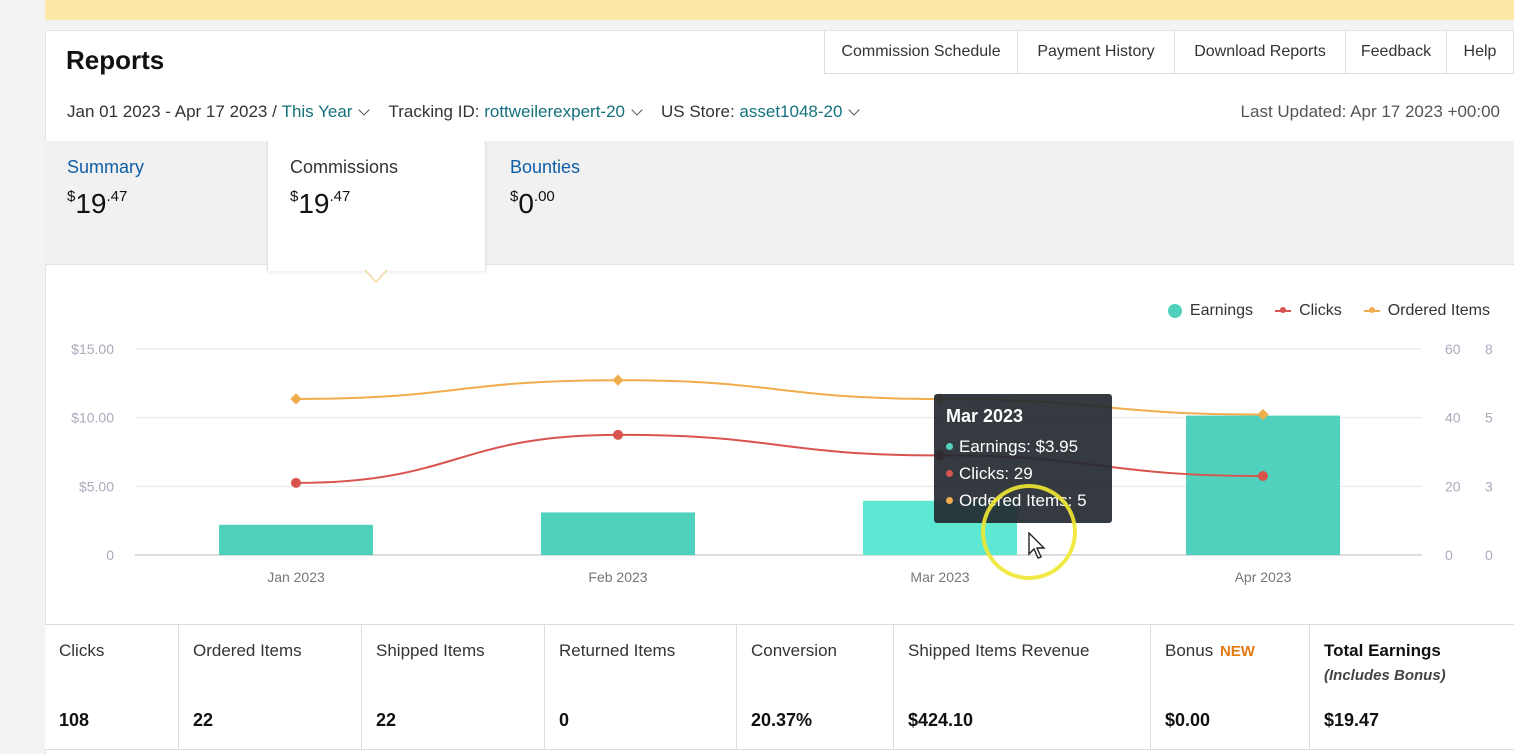  What do you see at coordinates (376, 206) in the screenshot?
I see `summary-tab-commissions: Commissions $19.47` at bounding box center [376, 206].